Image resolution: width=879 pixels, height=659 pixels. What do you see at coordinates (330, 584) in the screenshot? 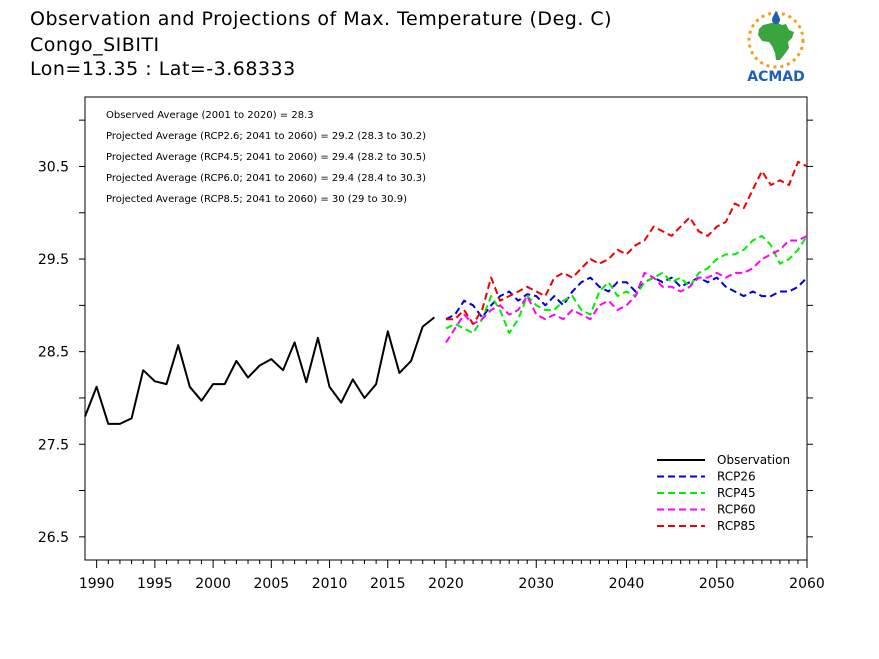
I see `x-tick-label: 2010` at bounding box center [330, 584].